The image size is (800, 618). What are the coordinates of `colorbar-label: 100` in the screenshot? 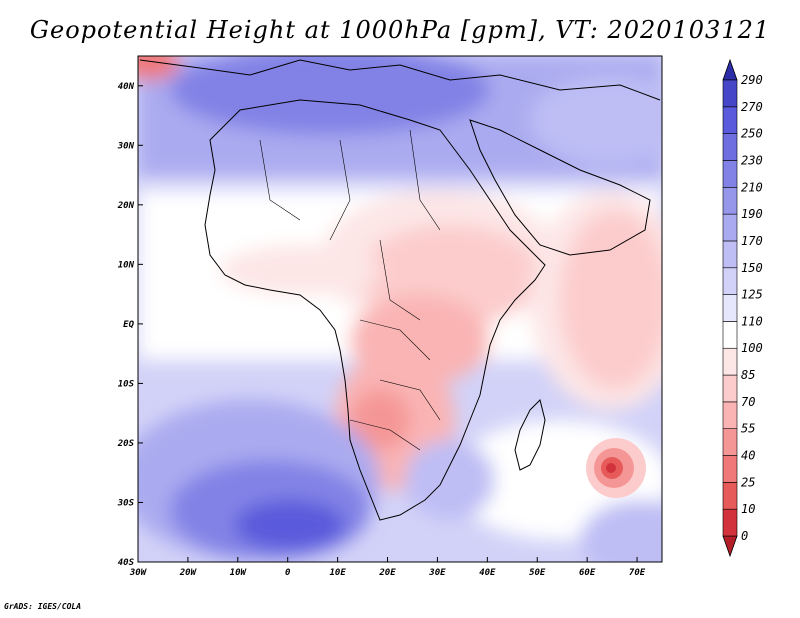 It's located at (752, 348).